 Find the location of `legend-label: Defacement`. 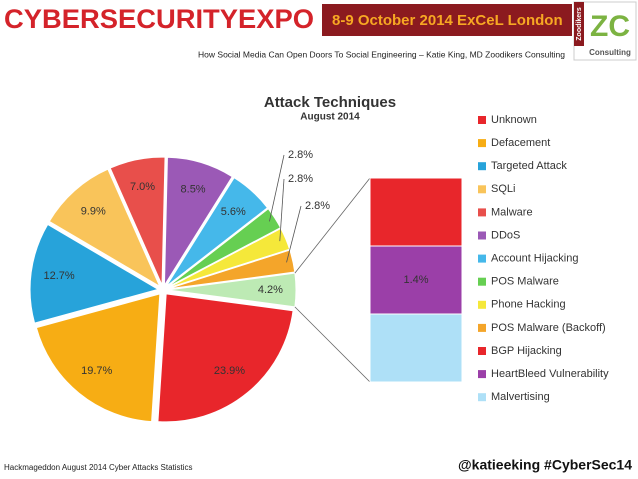

legend-label: Defacement is located at coordinates (520, 143).